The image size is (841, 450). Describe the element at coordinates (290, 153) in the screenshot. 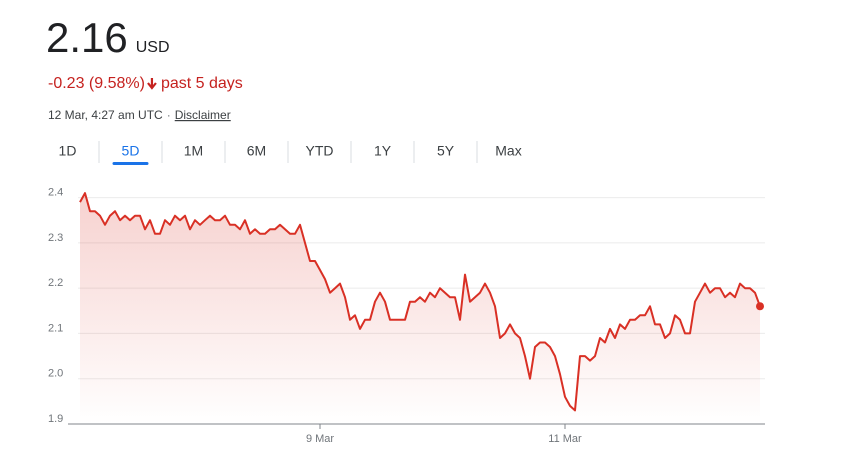

I see `range-tabs: 1D 5D 1M 6M YTD 1Y 5Y Max` at that location.